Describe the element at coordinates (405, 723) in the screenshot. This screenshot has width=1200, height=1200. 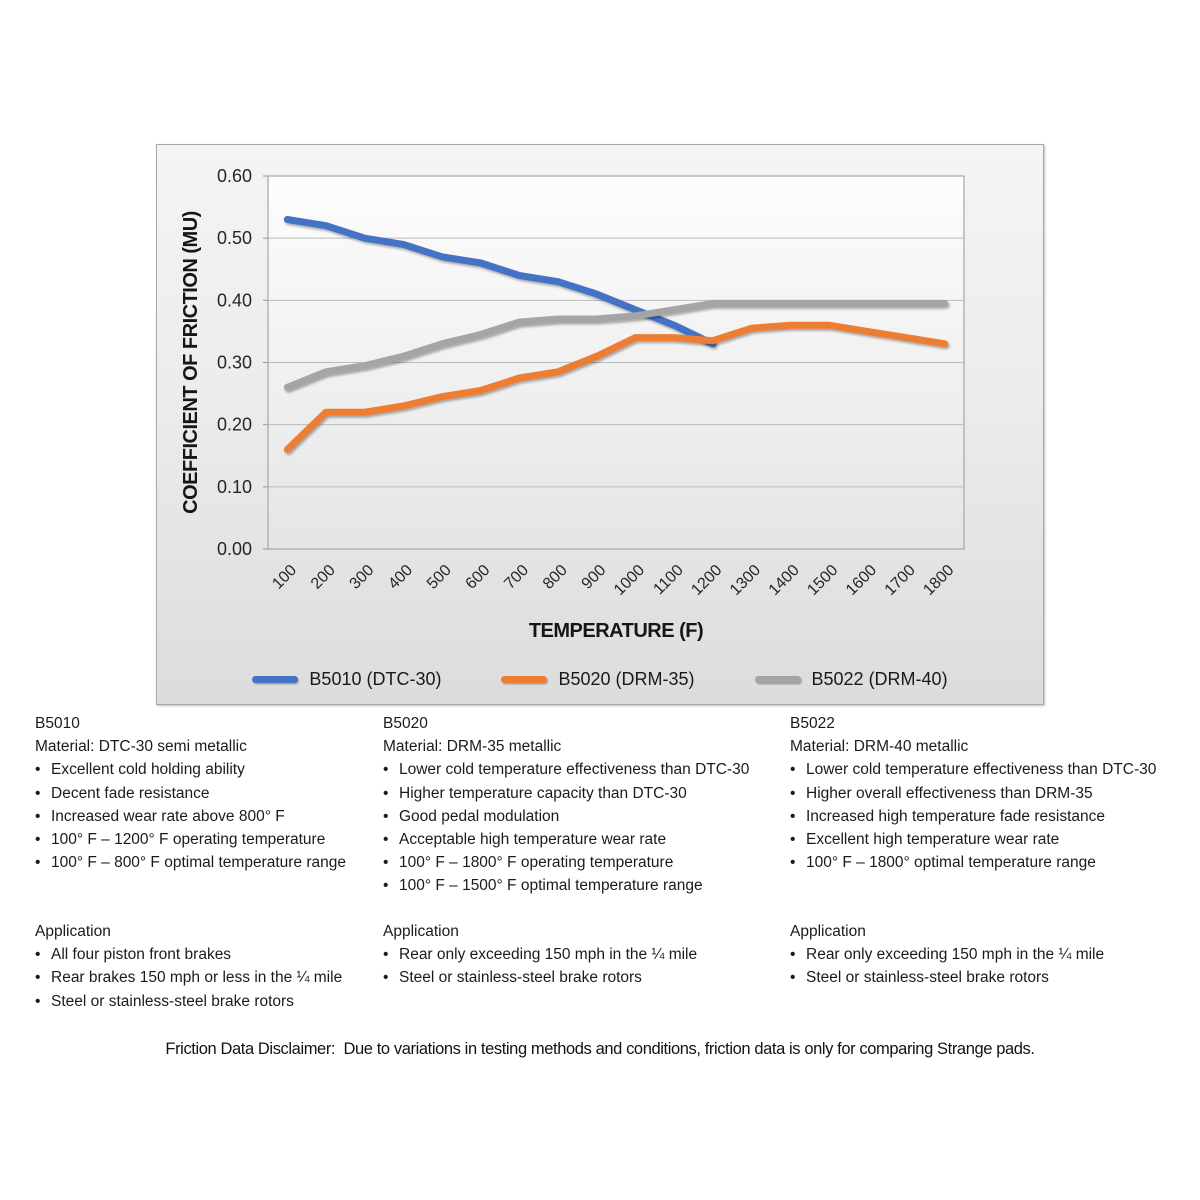
I see `pad-name: B5020` at that location.